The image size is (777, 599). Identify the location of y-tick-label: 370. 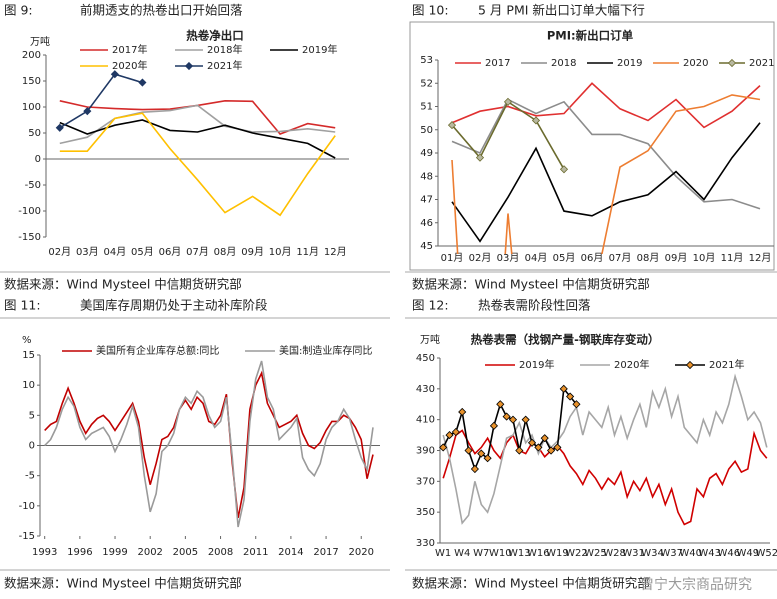
(425, 481).